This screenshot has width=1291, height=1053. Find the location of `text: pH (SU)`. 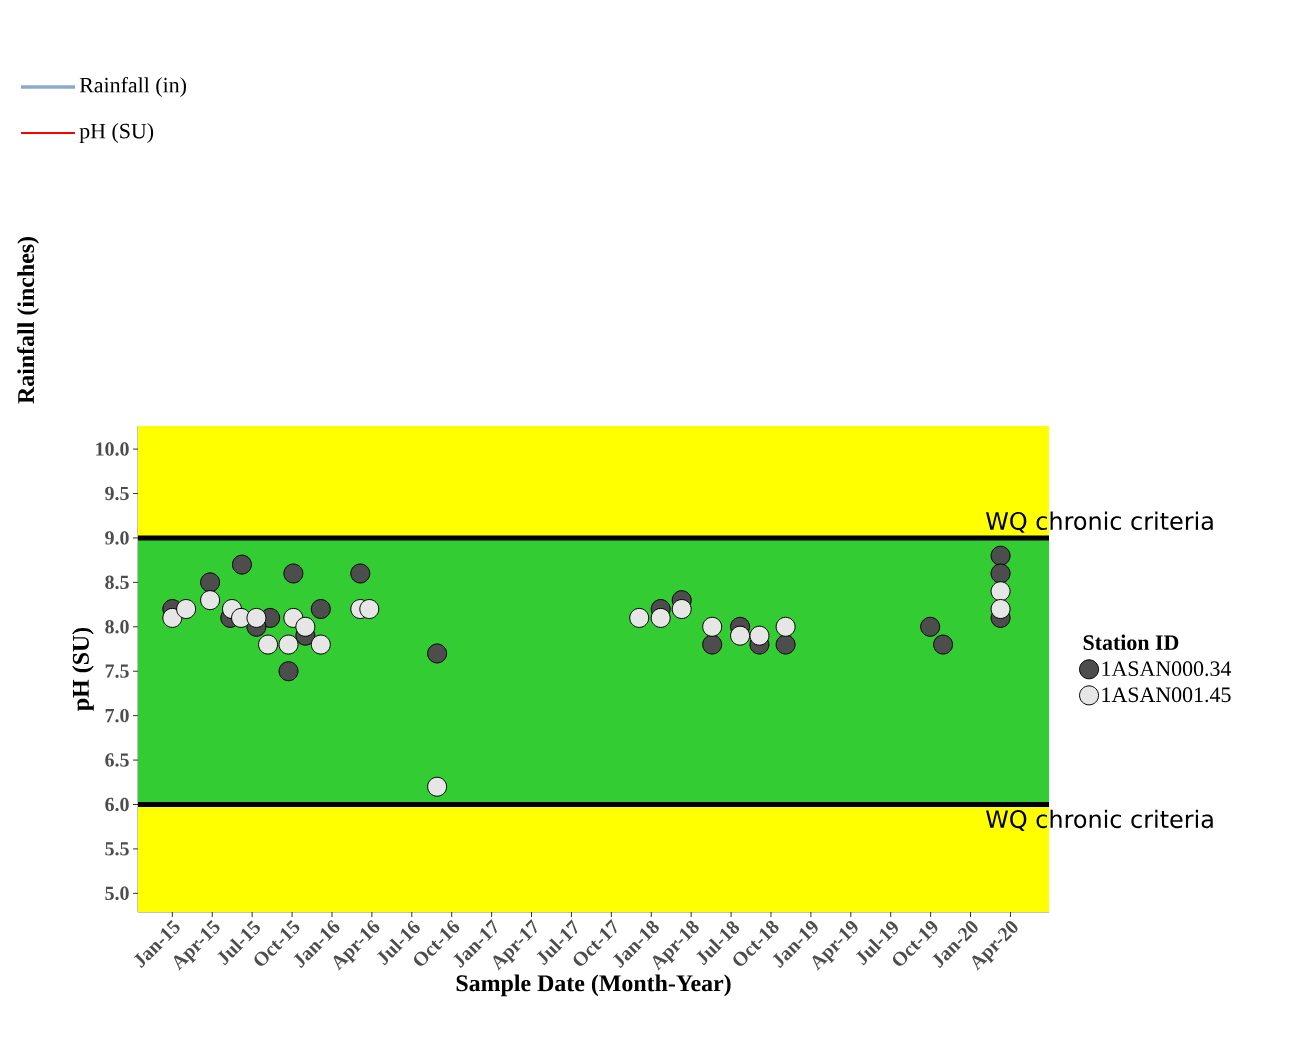

text: pH (SU) is located at coordinates (116, 133).